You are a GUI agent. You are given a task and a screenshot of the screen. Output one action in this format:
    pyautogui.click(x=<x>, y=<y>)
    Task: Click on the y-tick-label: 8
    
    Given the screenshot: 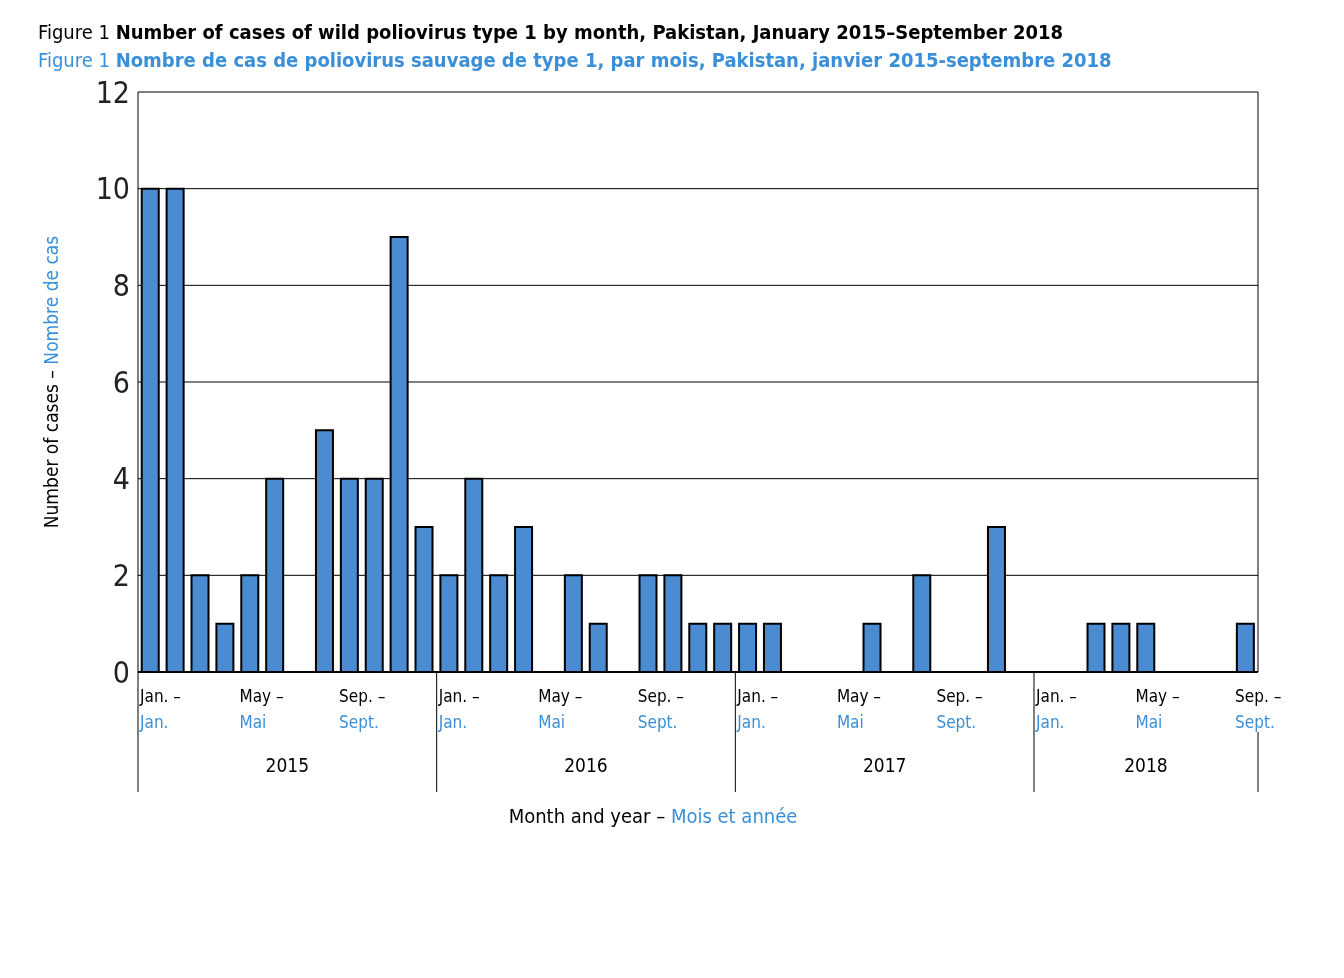 What is the action you would take?
    pyautogui.click(x=121, y=285)
    